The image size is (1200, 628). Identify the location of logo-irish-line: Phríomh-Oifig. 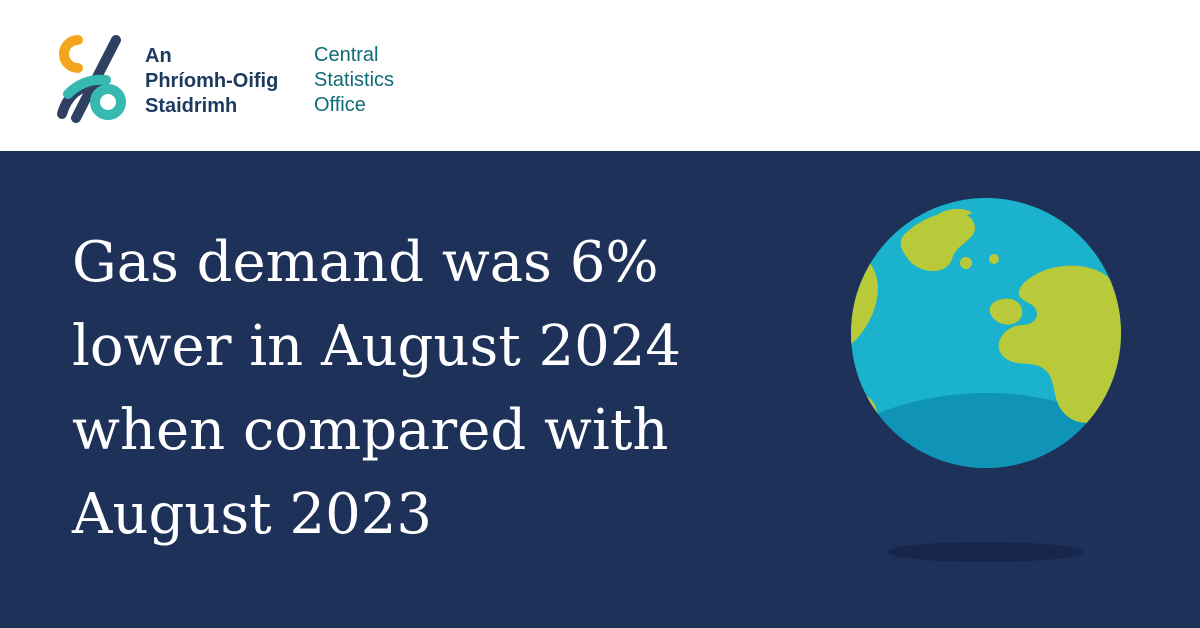
(212, 81).